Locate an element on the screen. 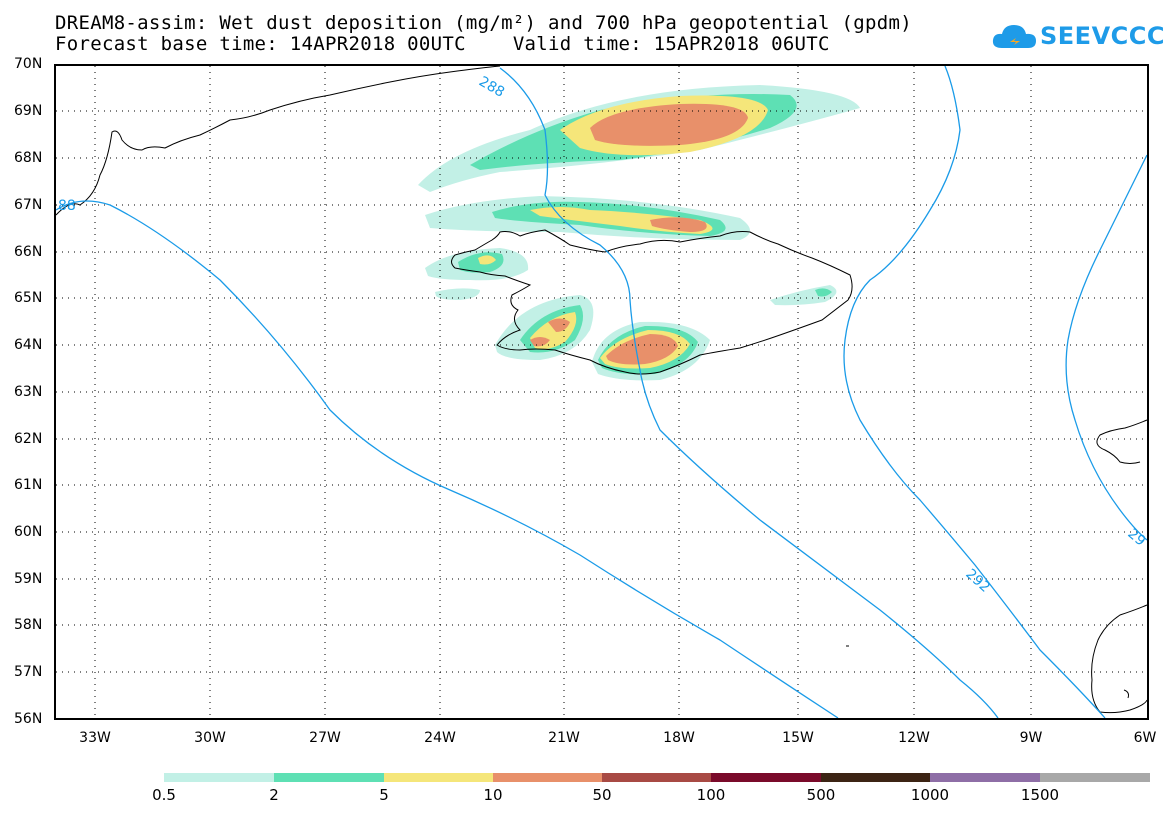 The width and height of the screenshot is (1175, 815). lon-label: 12W is located at coordinates (914, 738).